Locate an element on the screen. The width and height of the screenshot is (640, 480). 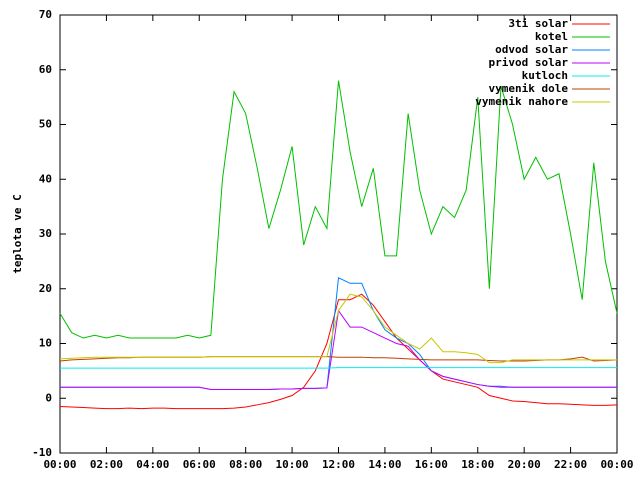
legend-label: kutloch is located at coordinates (545, 75).